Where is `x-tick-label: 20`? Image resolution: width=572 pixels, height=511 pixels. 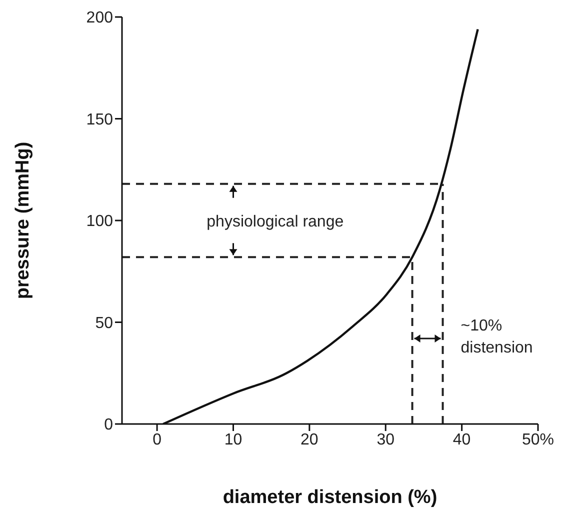
x-tick-label: 20 is located at coordinates (309, 439).